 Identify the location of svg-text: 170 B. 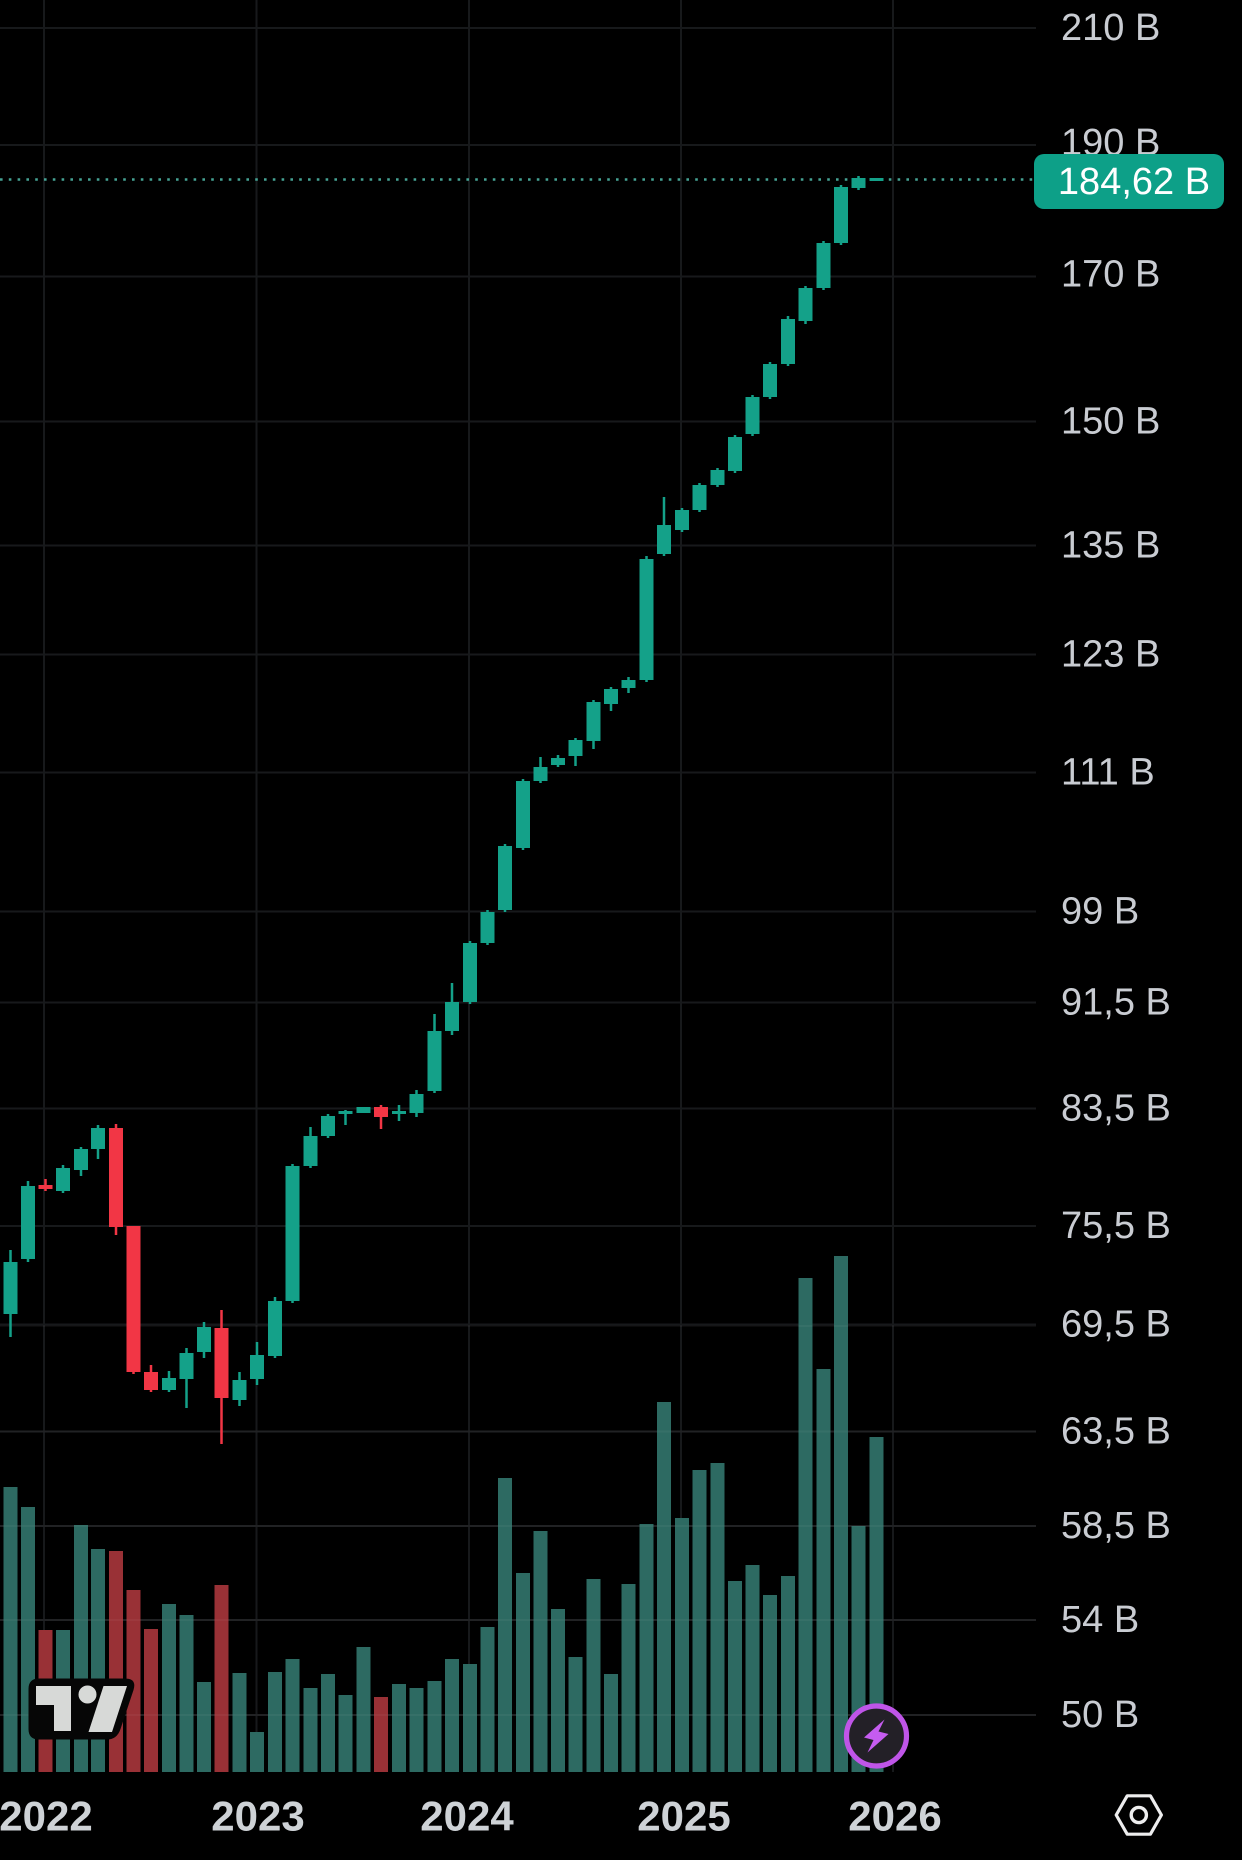
(1110, 275).